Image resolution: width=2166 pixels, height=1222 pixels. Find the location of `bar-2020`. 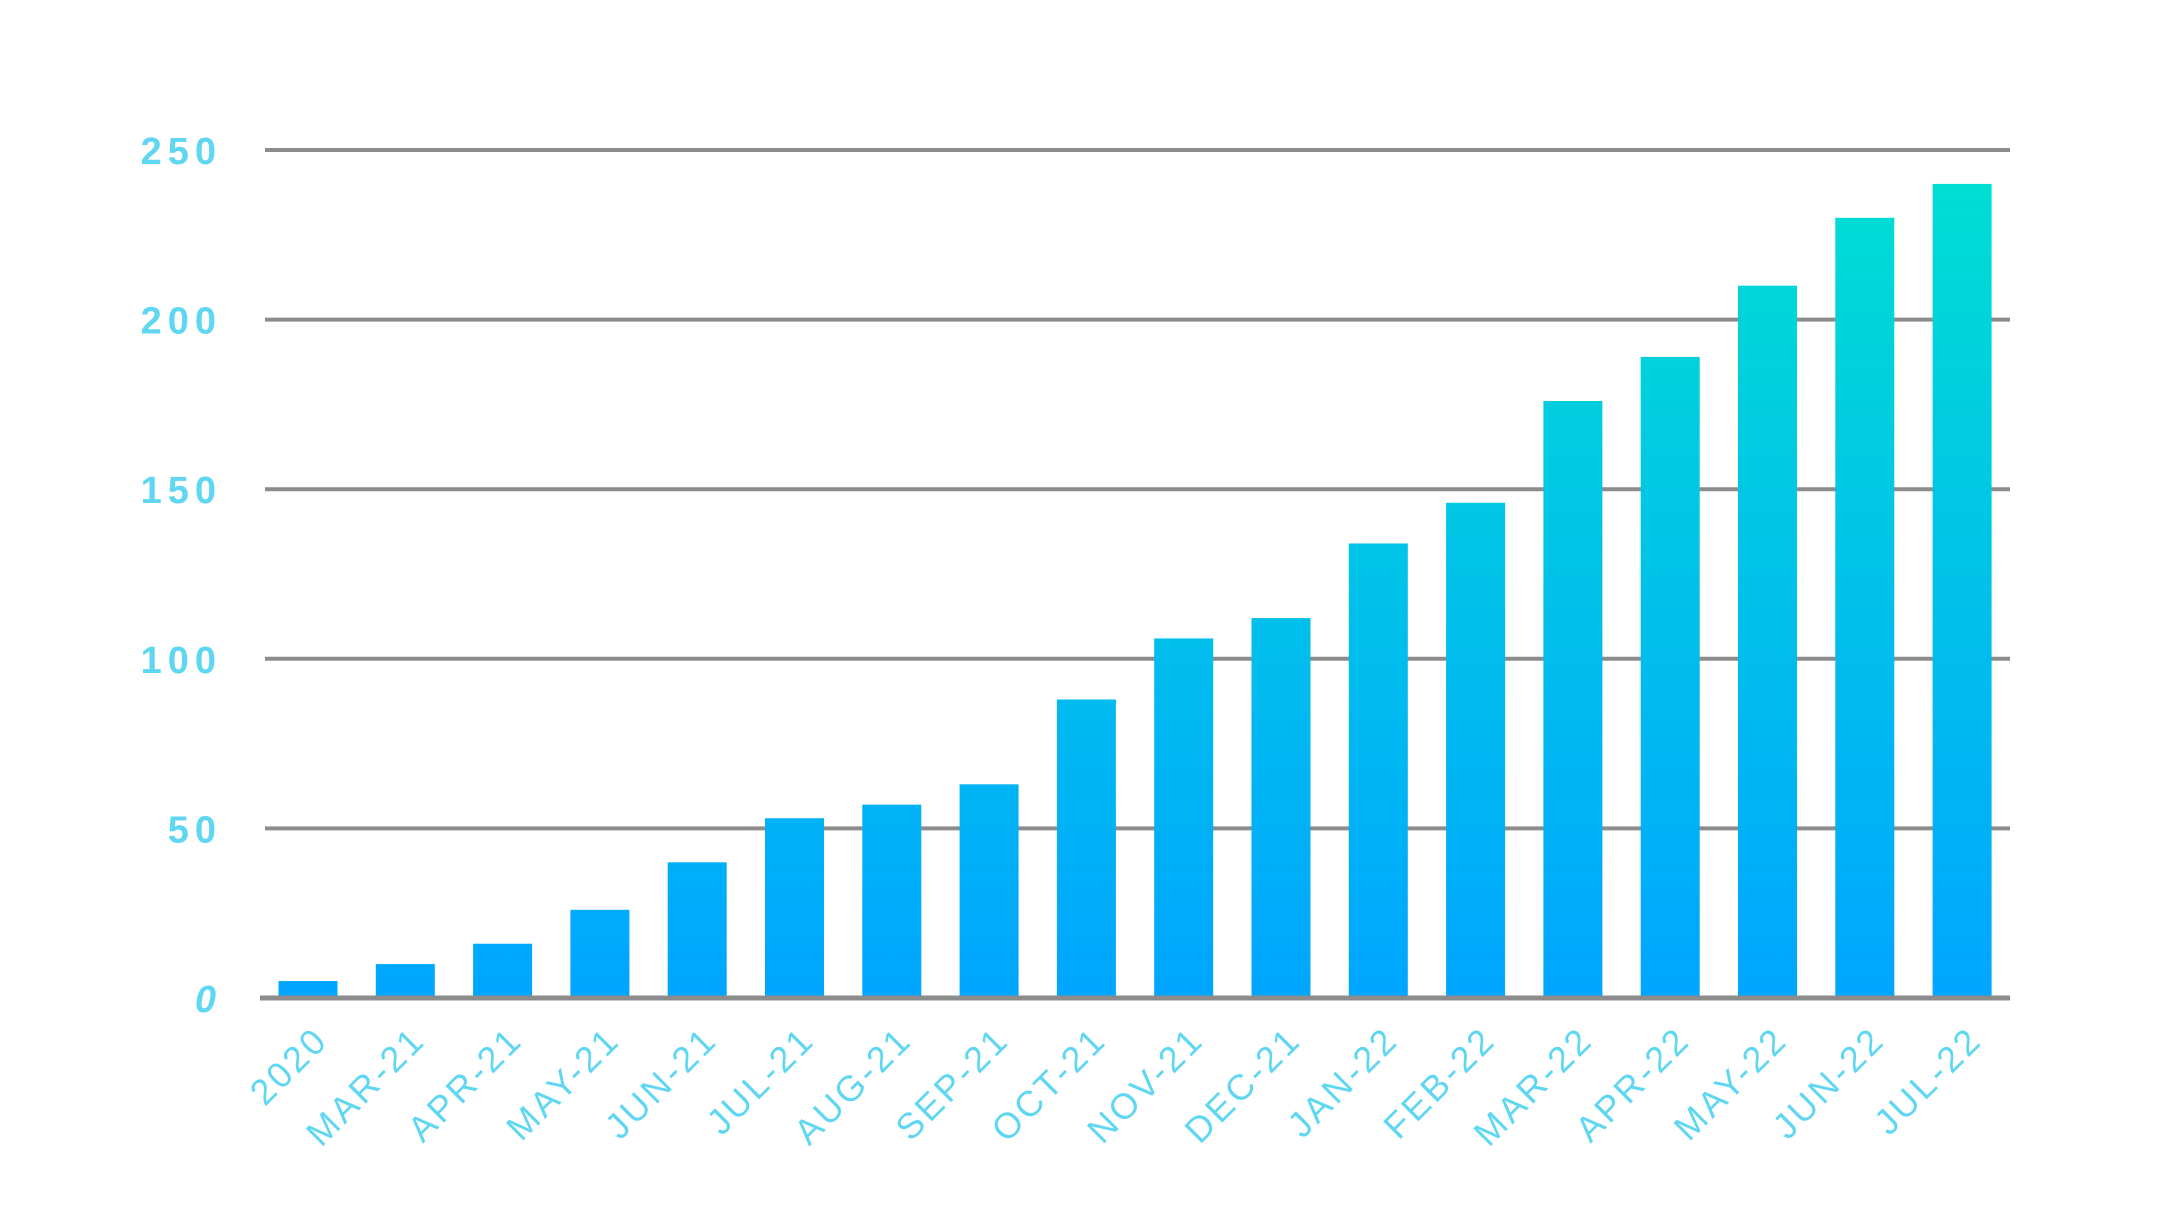

bar-2020 is located at coordinates (308, 989).